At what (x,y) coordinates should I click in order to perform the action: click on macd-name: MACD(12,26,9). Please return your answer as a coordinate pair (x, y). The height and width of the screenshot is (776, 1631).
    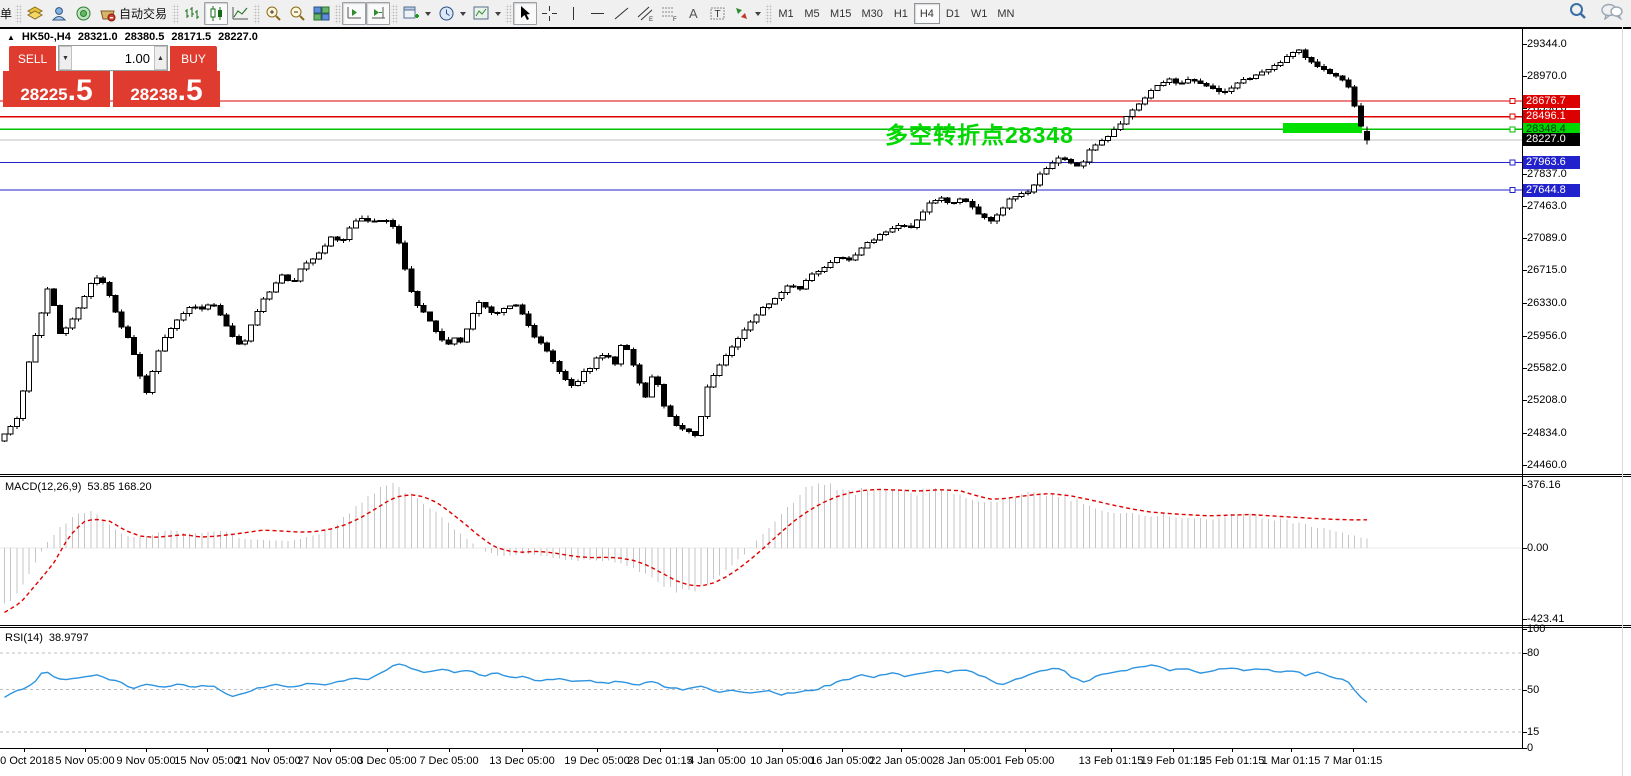
    Looking at the image, I should click on (43, 487).